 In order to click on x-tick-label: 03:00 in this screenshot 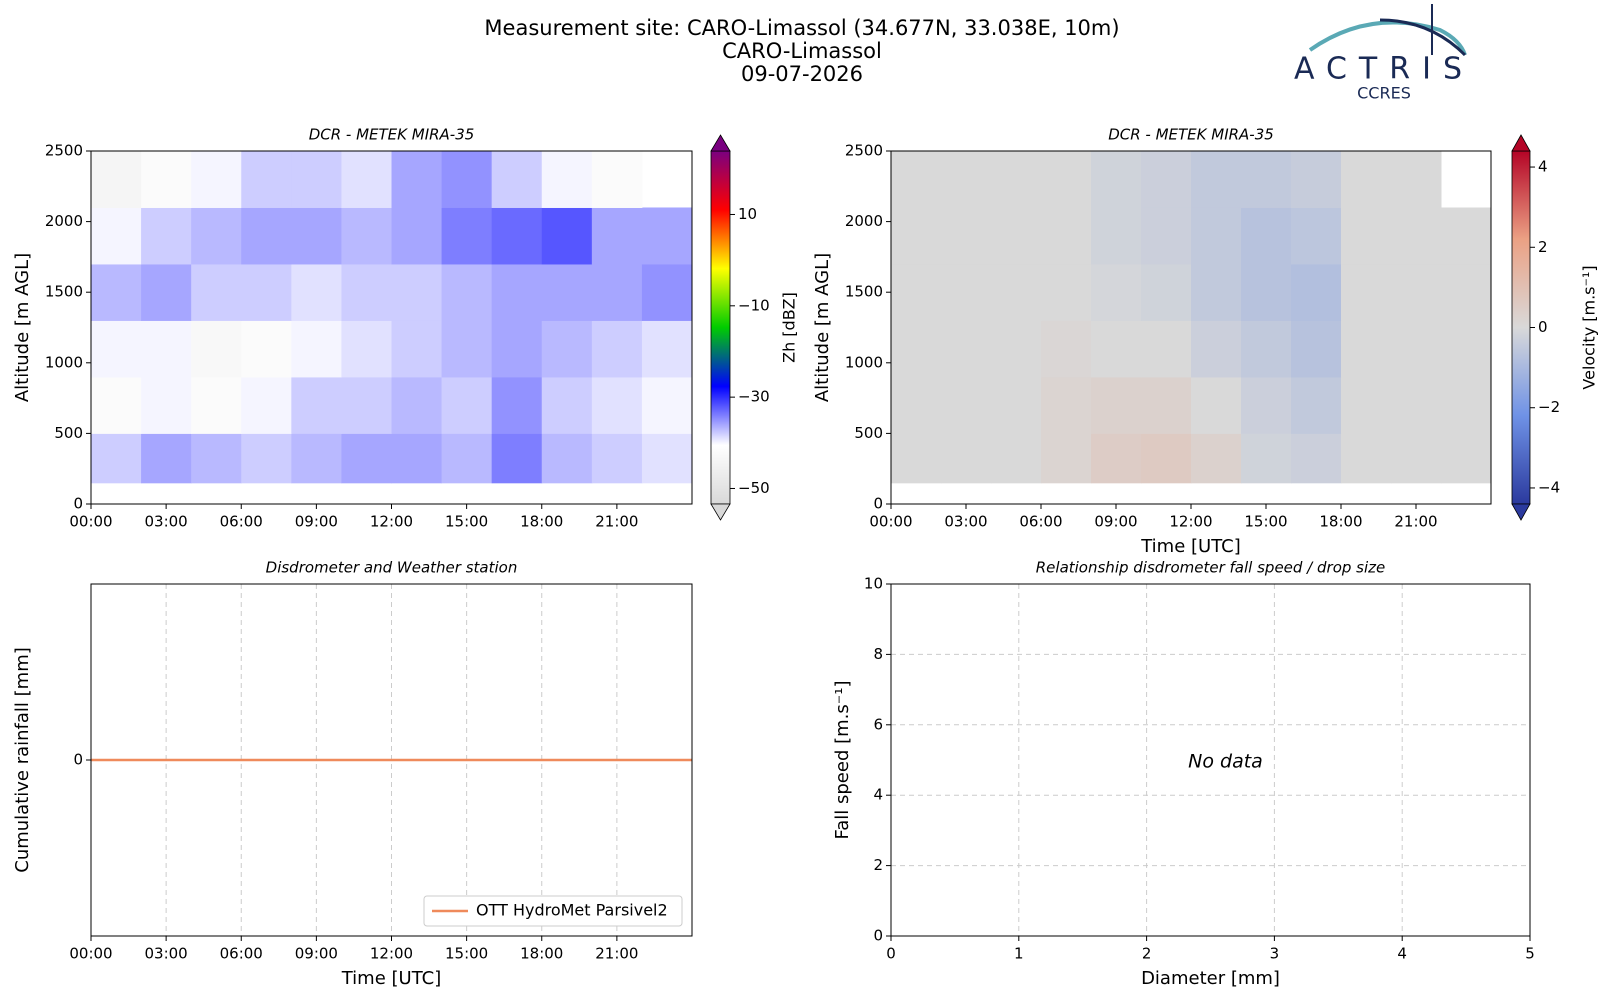, I will do `click(965, 522)`.